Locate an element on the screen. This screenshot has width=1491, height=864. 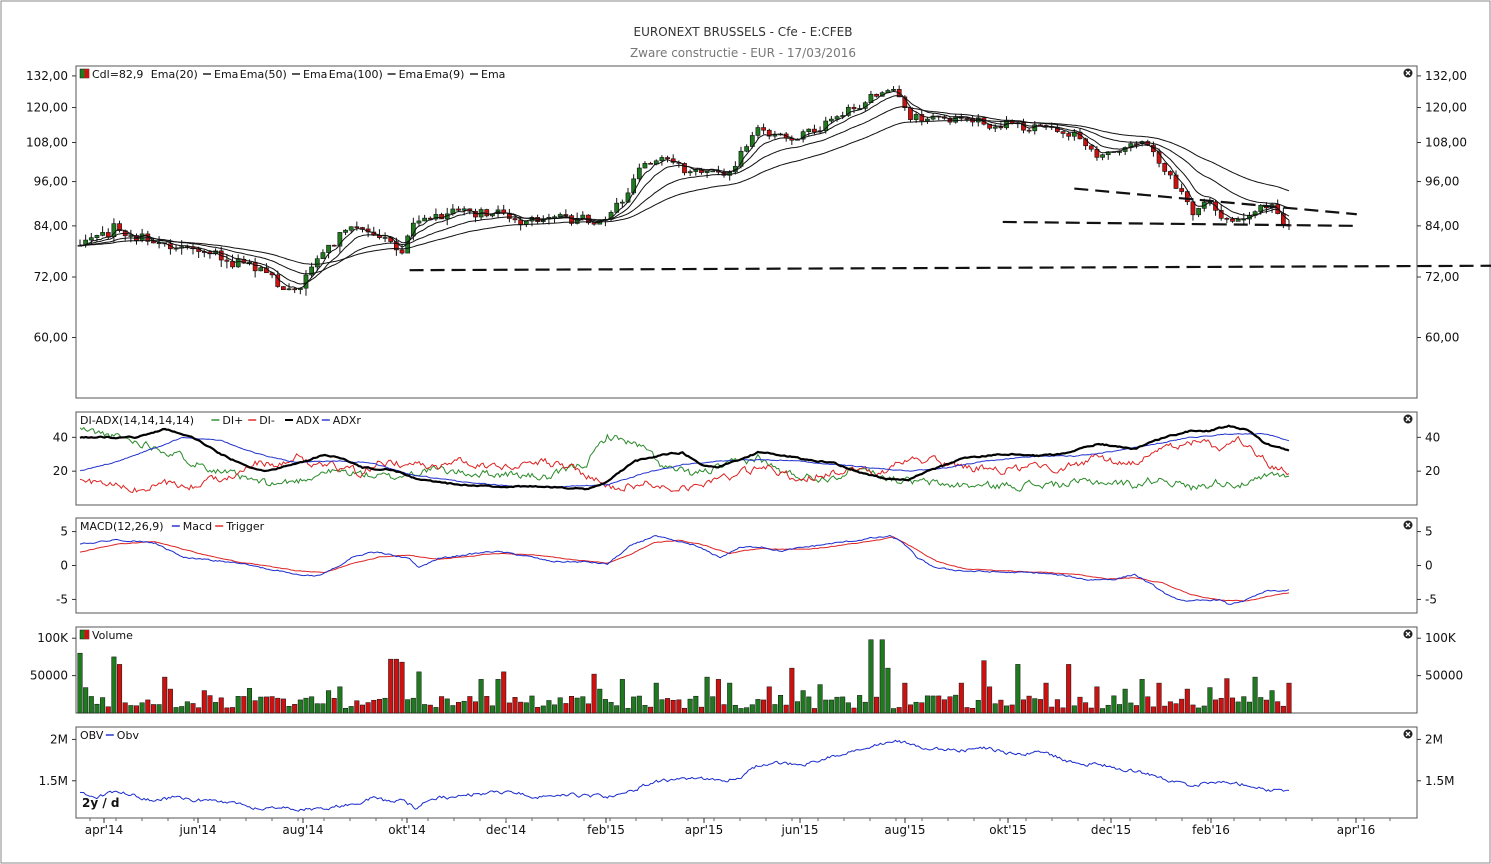
x-tick-label: jun'14 is located at coordinates (197, 830).